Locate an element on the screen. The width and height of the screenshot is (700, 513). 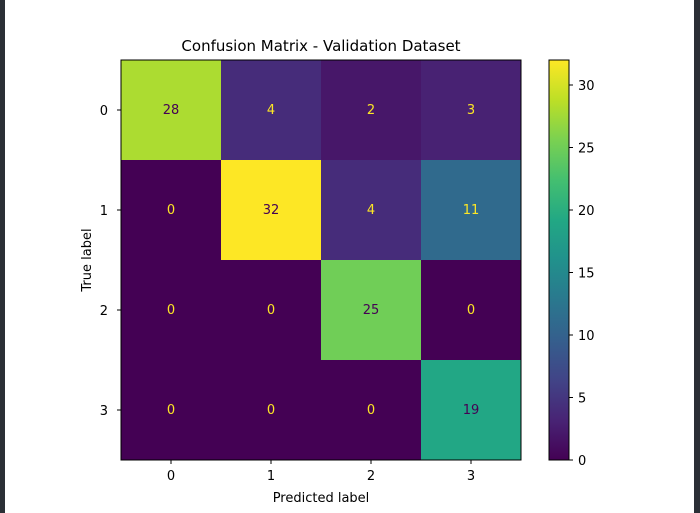
colorbar-tick-label: 25 is located at coordinates (586, 149).